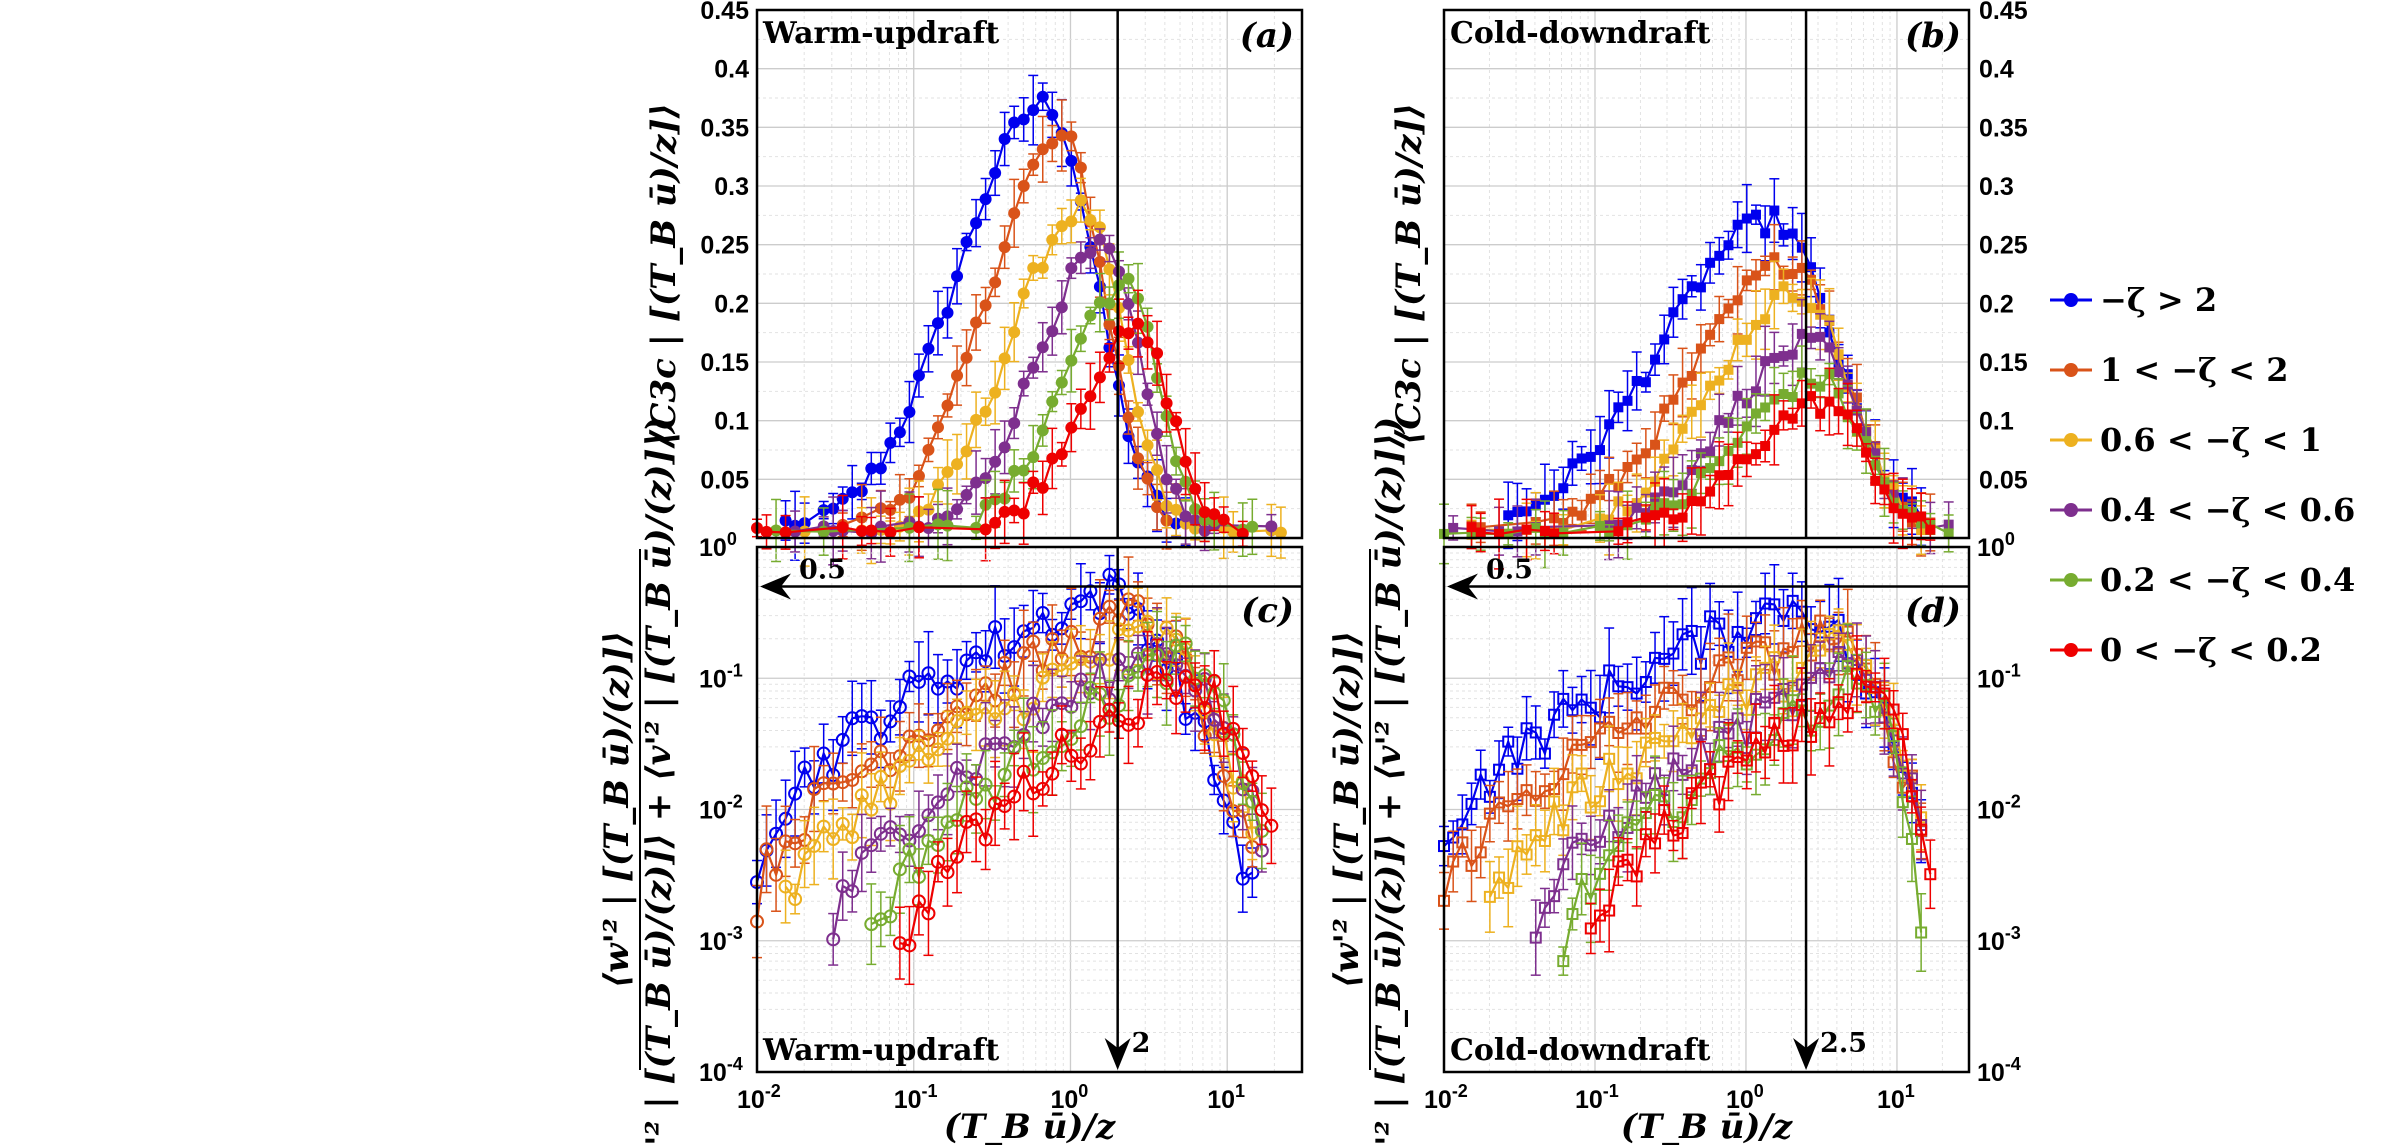  What do you see at coordinates (731, 70) in the screenshot?
I see `y-tick-label: 0.4` at bounding box center [731, 70].